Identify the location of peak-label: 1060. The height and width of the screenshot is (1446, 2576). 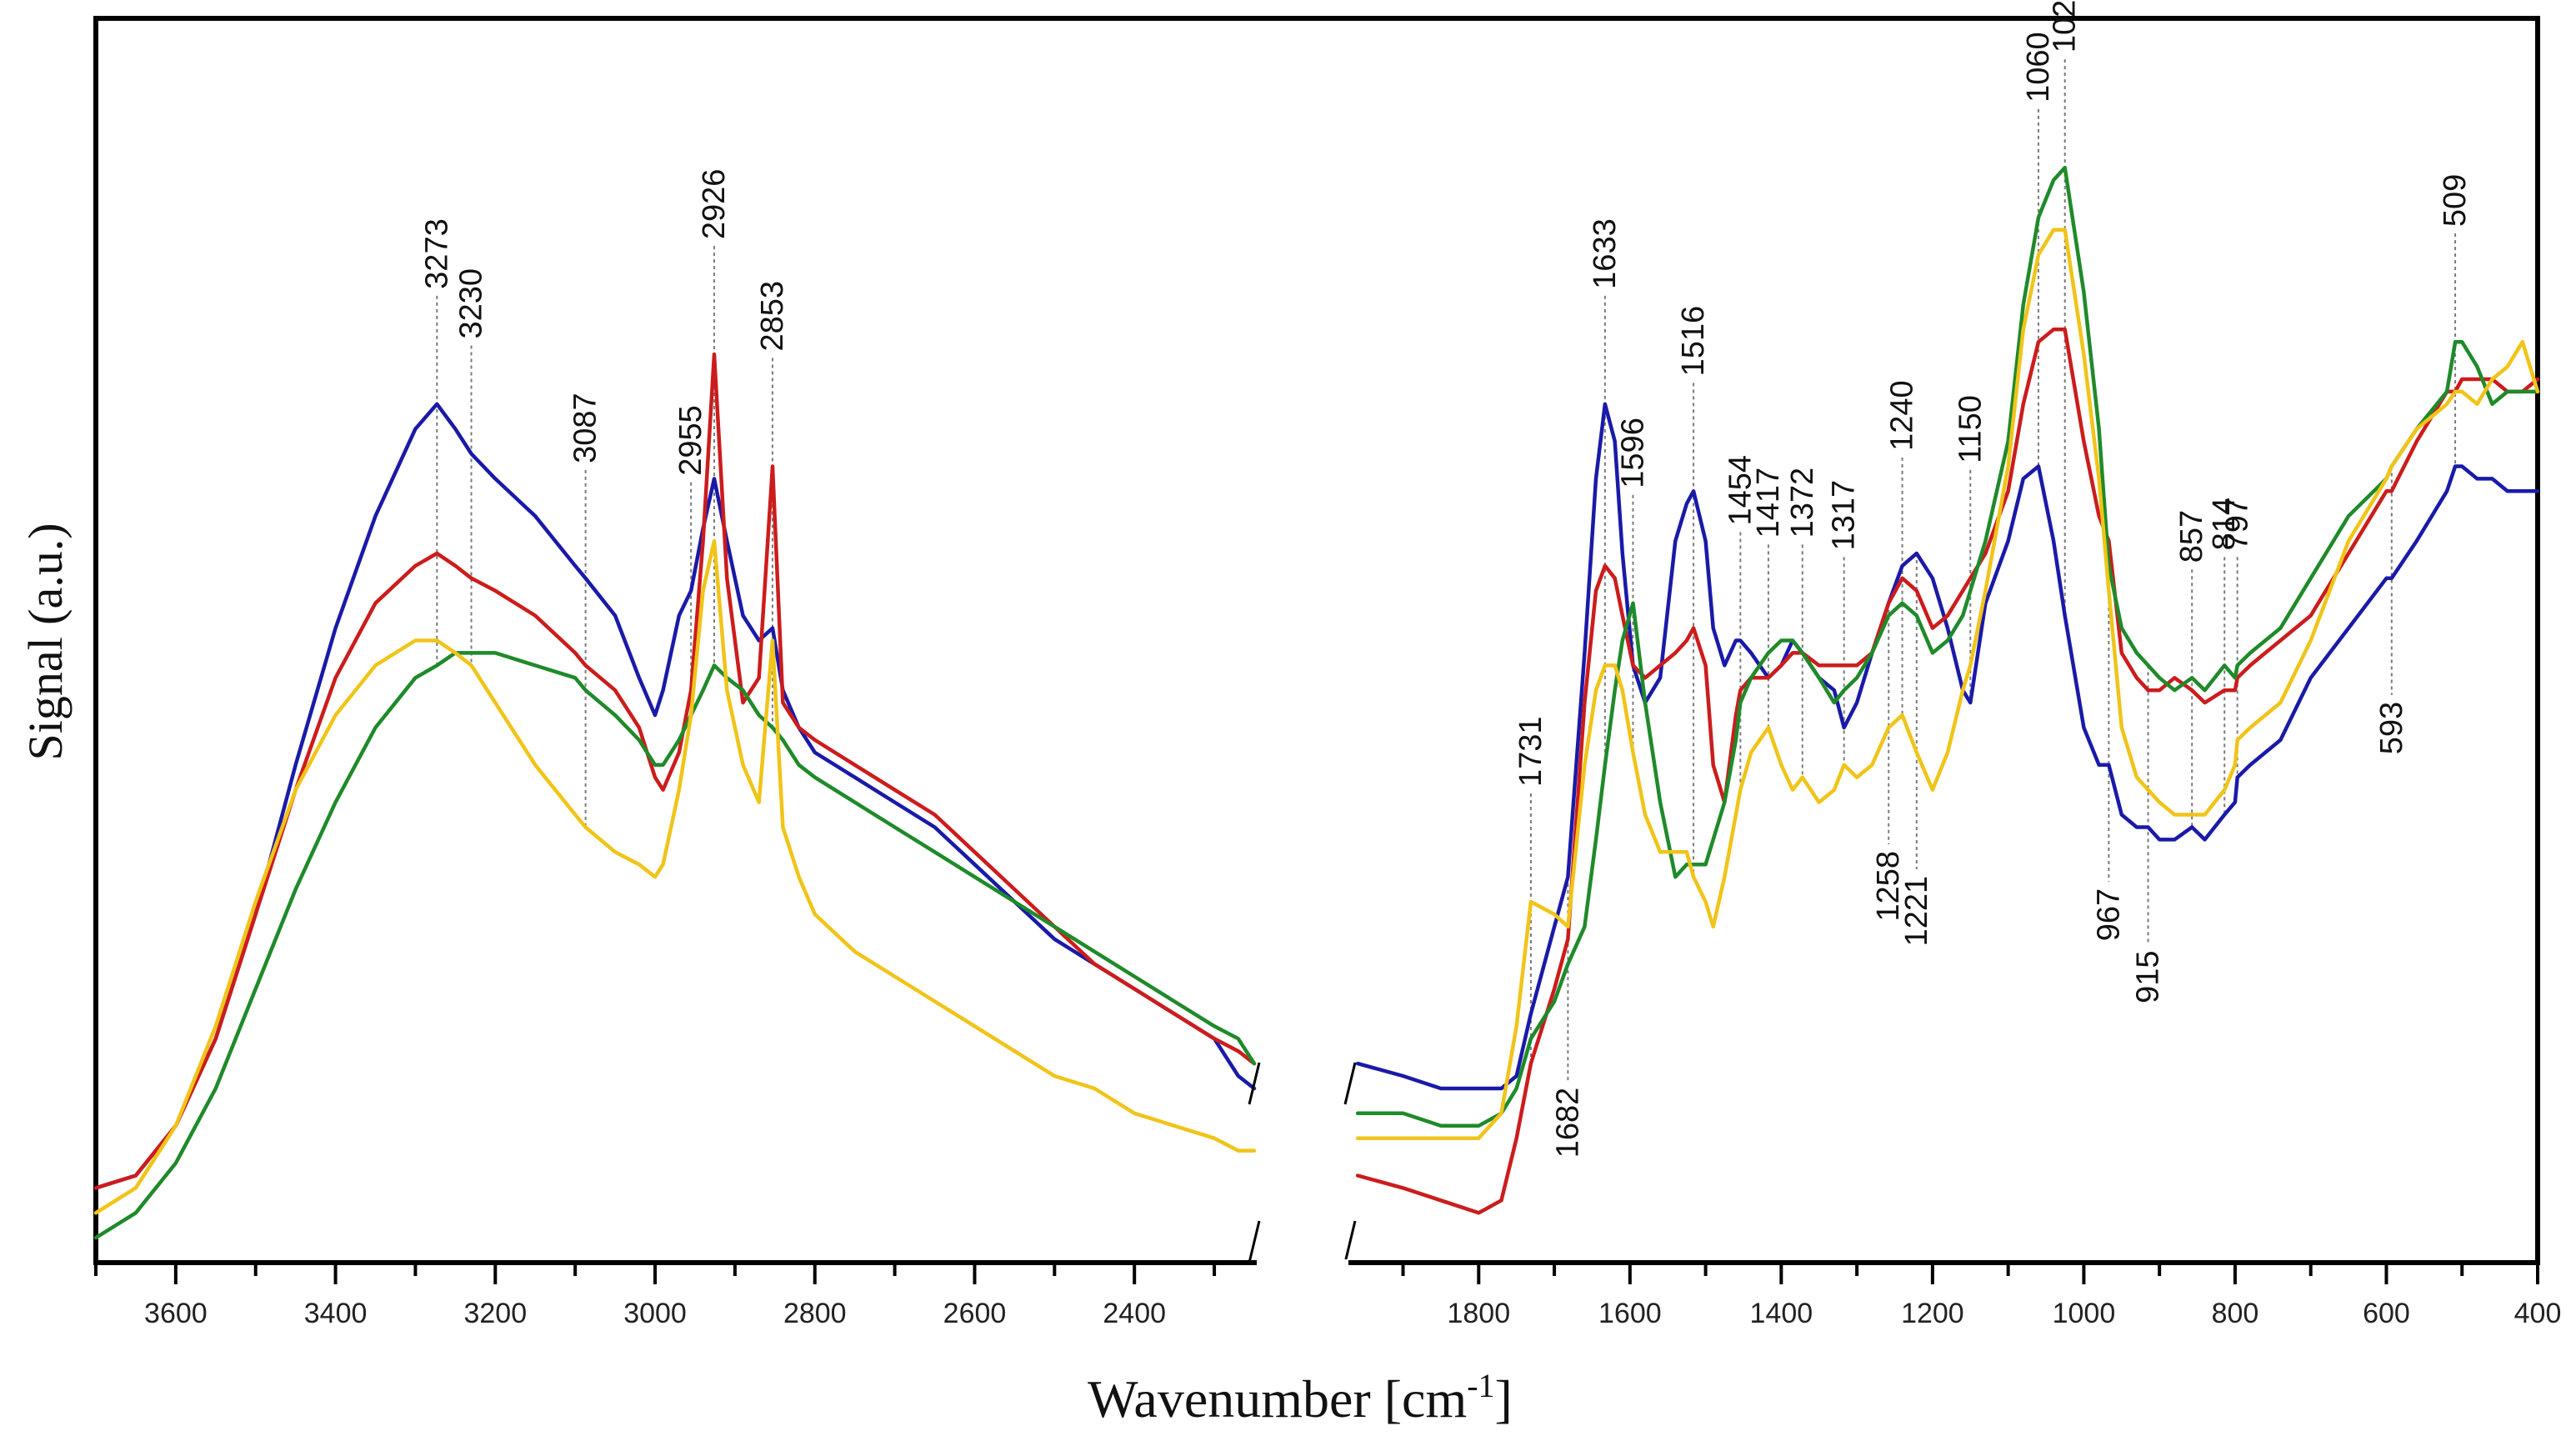
(2039, 67).